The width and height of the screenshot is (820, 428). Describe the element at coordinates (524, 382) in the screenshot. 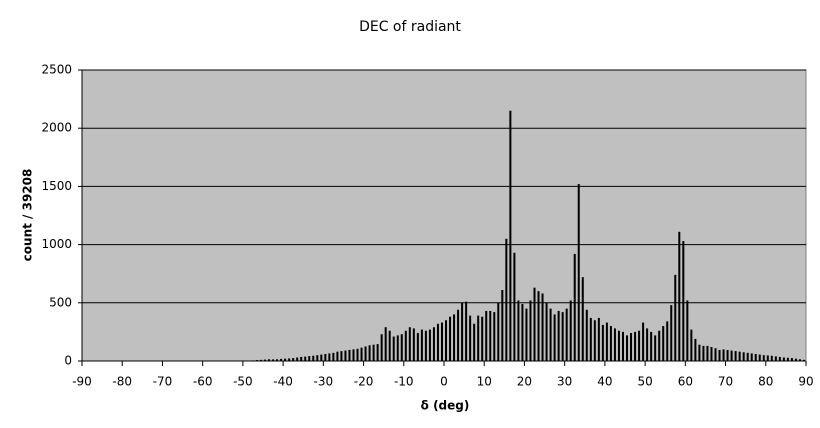

I see `x-tick-label: 20` at that location.